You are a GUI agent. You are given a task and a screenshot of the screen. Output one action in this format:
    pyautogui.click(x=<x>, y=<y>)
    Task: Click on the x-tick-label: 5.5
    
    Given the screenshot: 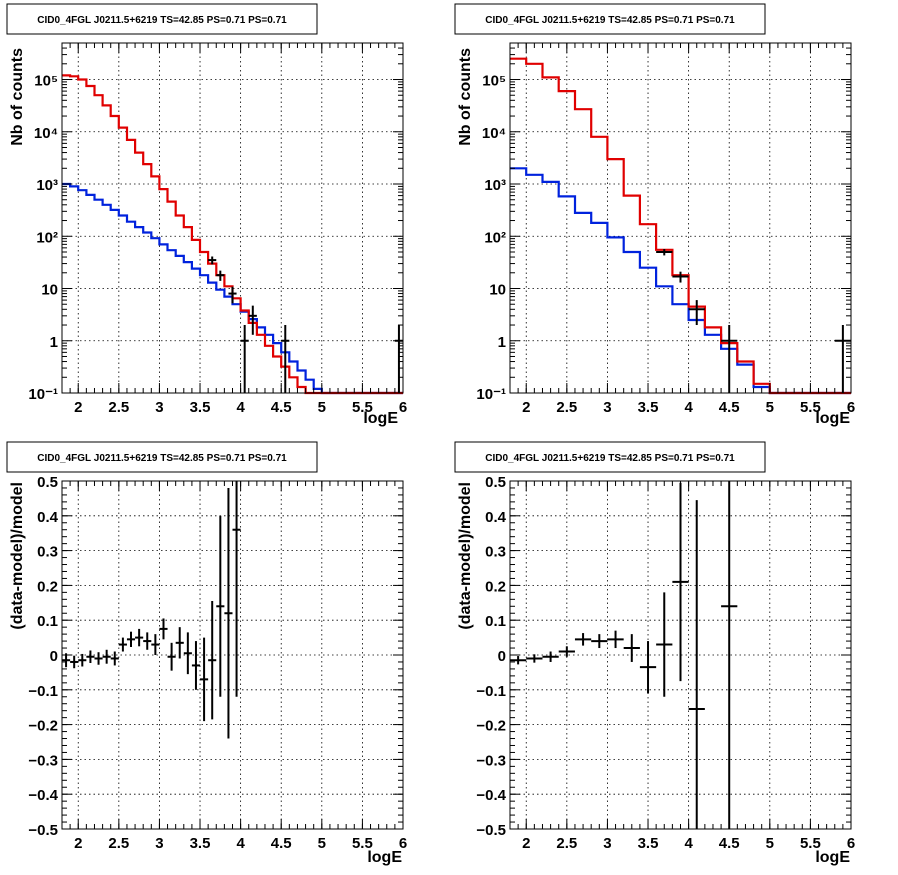 What is the action you would take?
    pyautogui.click(x=362, y=407)
    